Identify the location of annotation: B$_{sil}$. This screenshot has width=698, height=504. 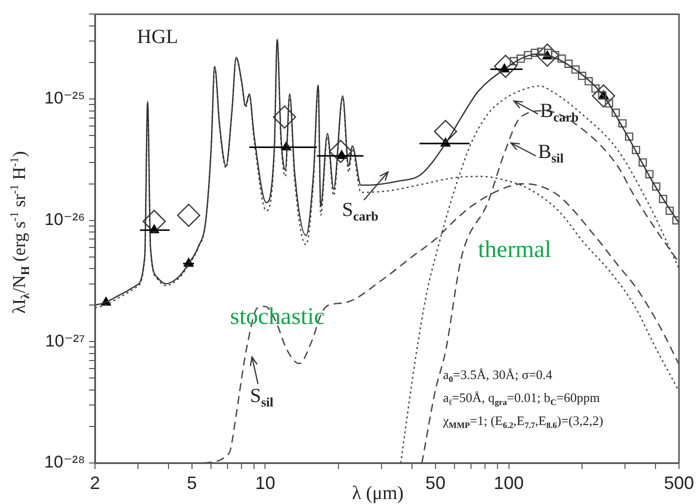
(551, 153).